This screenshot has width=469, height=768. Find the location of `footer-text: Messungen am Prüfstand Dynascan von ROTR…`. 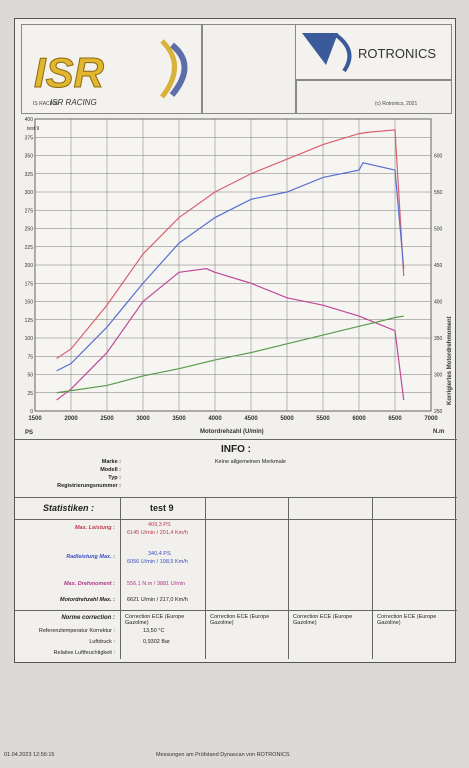

footer-text: Messungen am Prüfstand Dynascan von ROTR… is located at coordinates (223, 755).